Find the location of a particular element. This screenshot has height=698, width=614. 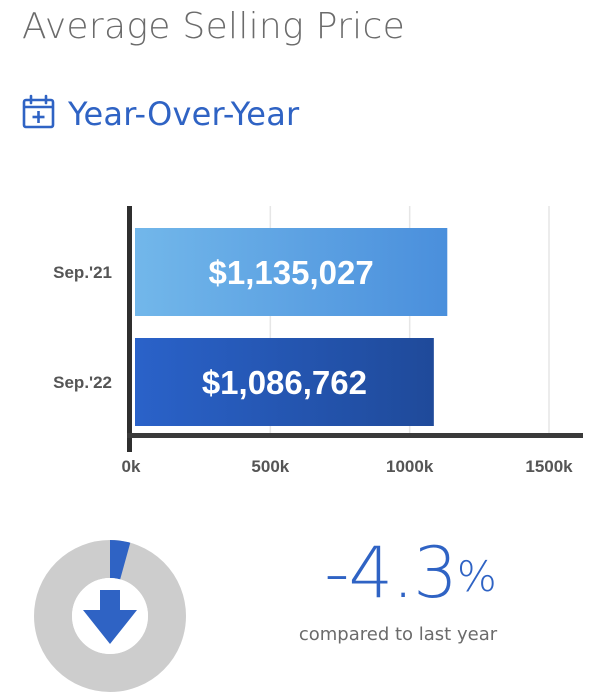

x-tick-label: 1000k is located at coordinates (410, 466).